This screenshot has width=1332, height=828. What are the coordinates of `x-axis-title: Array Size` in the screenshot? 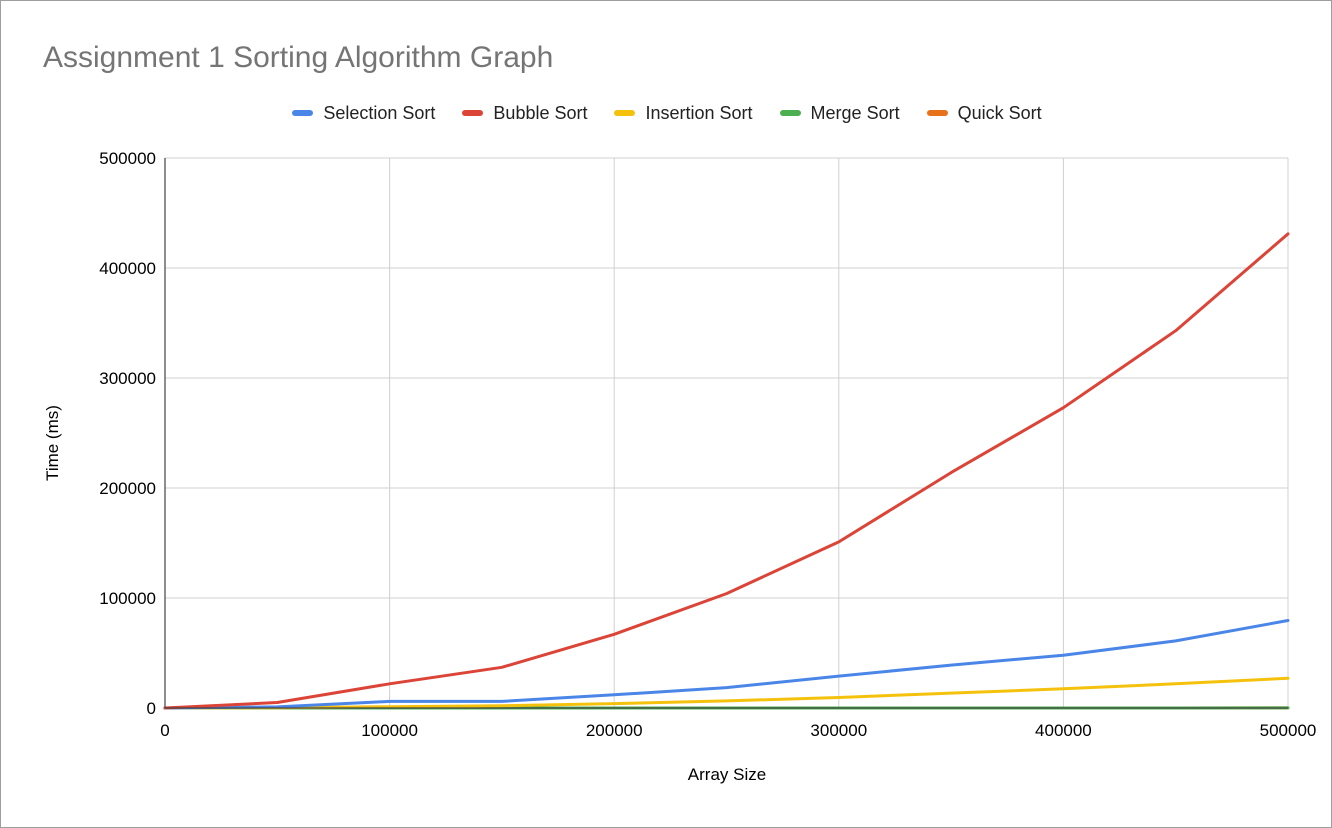 It's located at (727, 774).